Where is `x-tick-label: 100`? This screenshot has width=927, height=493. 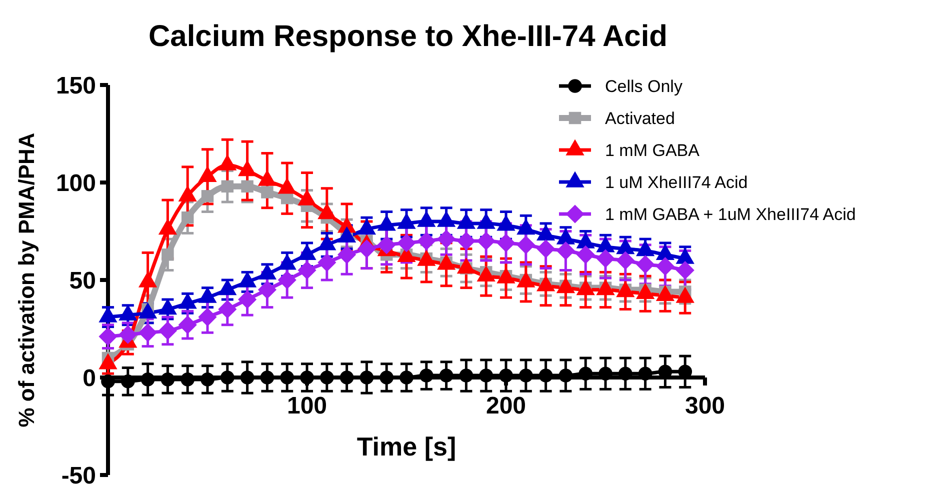 x-tick-label: 100 is located at coordinates (307, 406).